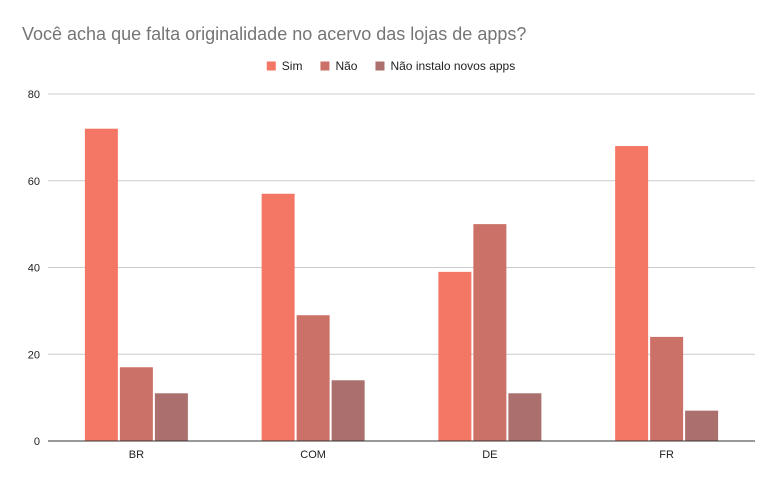 Image resolution: width=782 pixels, height=483 pixels. Describe the element at coordinates (34, 95) in the screenshot. I see `y-tick-label: 80` at that location.